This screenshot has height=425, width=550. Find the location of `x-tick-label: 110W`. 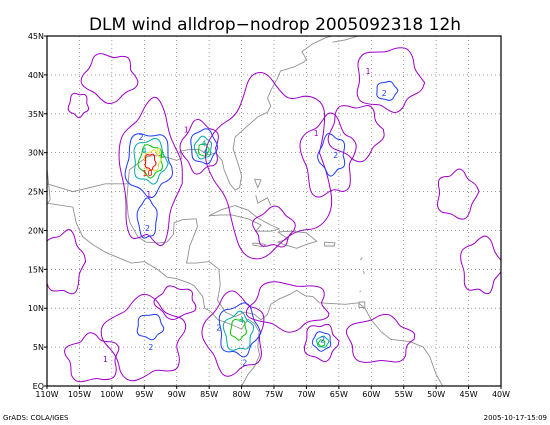

x-tick-label: 110W is located at coordinates (46, 394).